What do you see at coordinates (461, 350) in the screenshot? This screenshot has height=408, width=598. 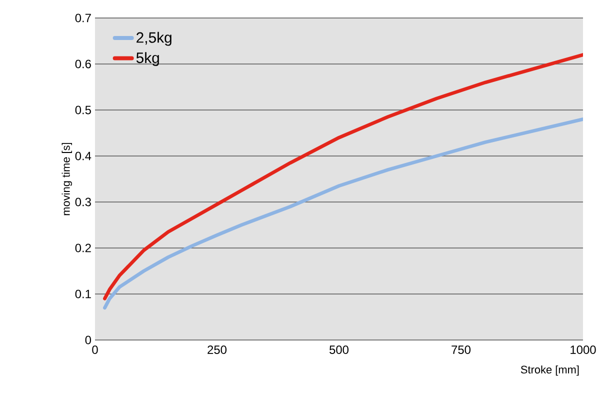 I see `x-tick-label: 750` at bounding box center [461, 350].